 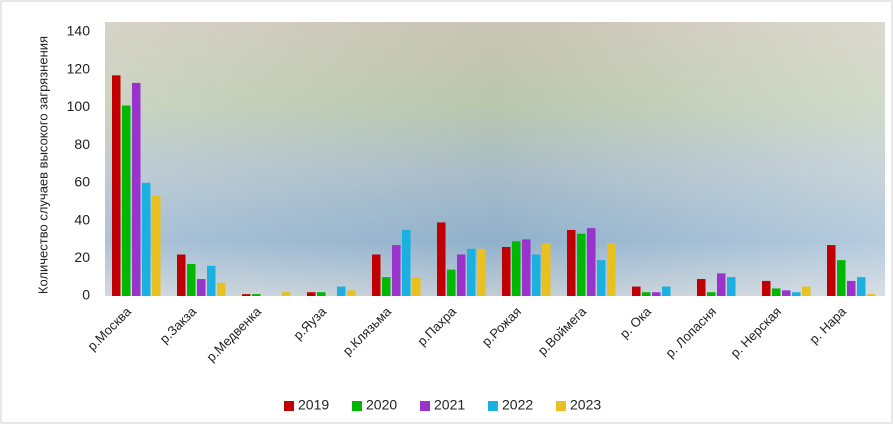 What do you see at coordinates (381, 405) in the screenshot?
I see `legend-label: 2020` at bounding box center [381, 405].